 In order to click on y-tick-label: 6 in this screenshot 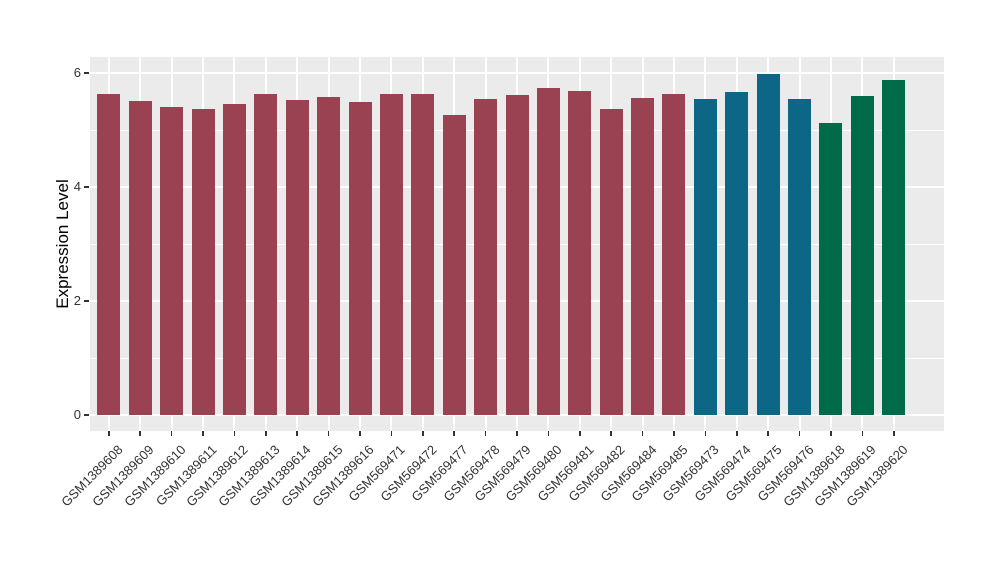, I will do `click(77, 72)`.